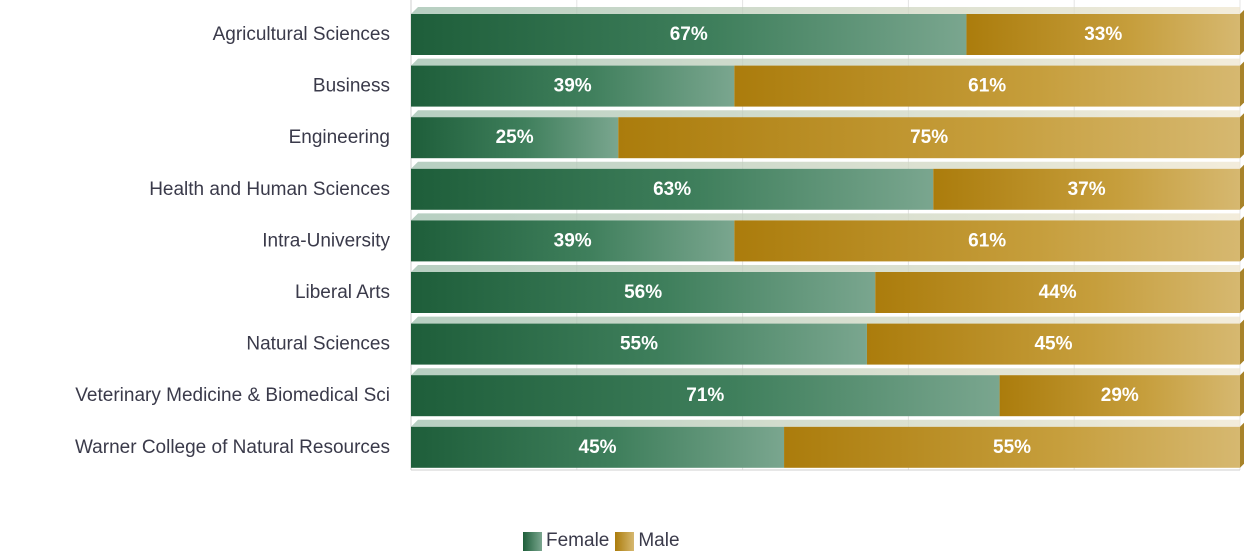  I want to click on legend-item-male: Male, so click(647, 541).